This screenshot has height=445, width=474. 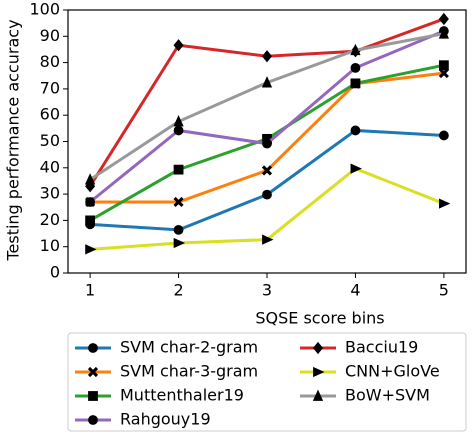 I want to click on y-tick-label: 0, so click(x=55, y=272).